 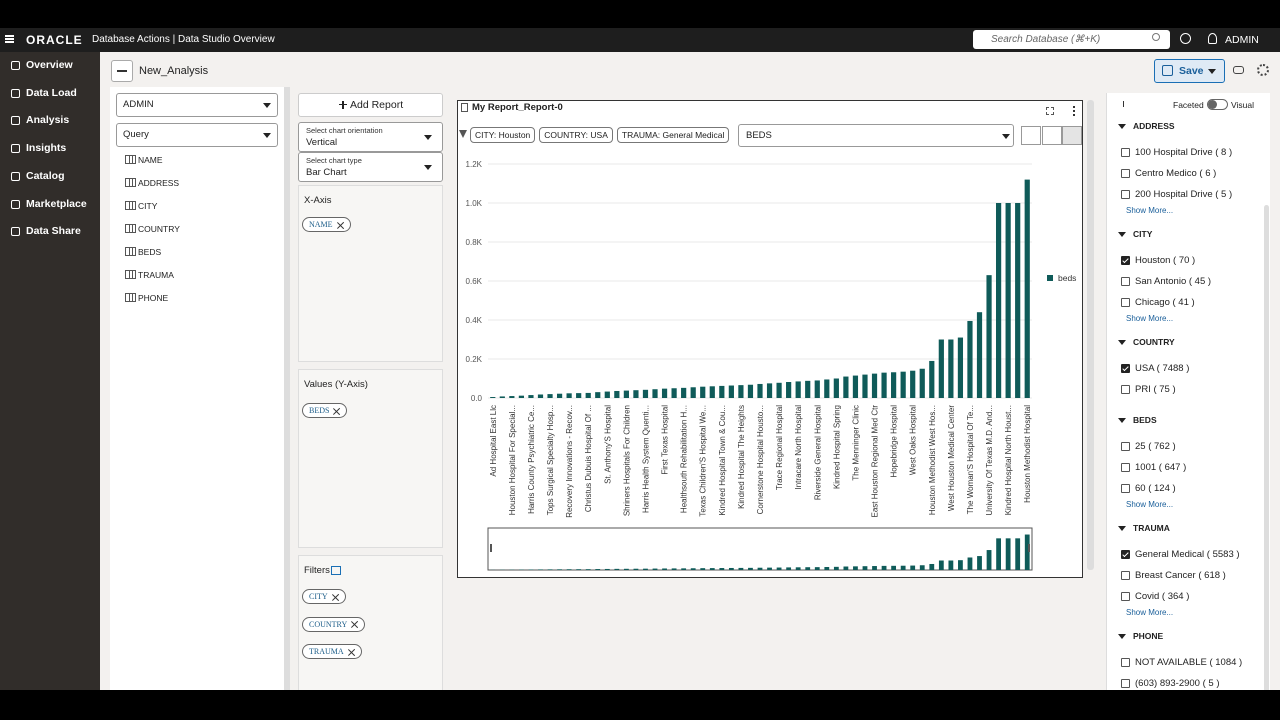 I want to click on field-name: COUNTRY, so click(x=159, y=229).